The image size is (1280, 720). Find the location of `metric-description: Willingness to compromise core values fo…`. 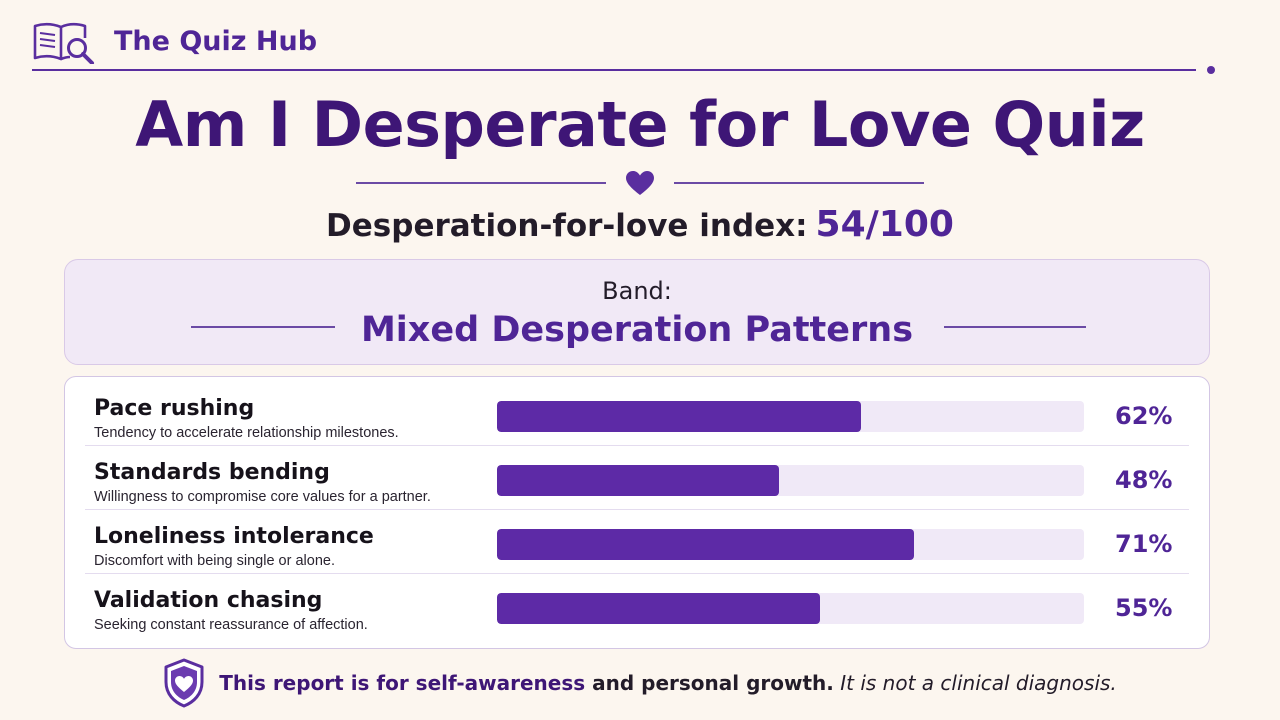

metric-description: Willingness to compromise core values fo… is located at coordinates (262, 497).